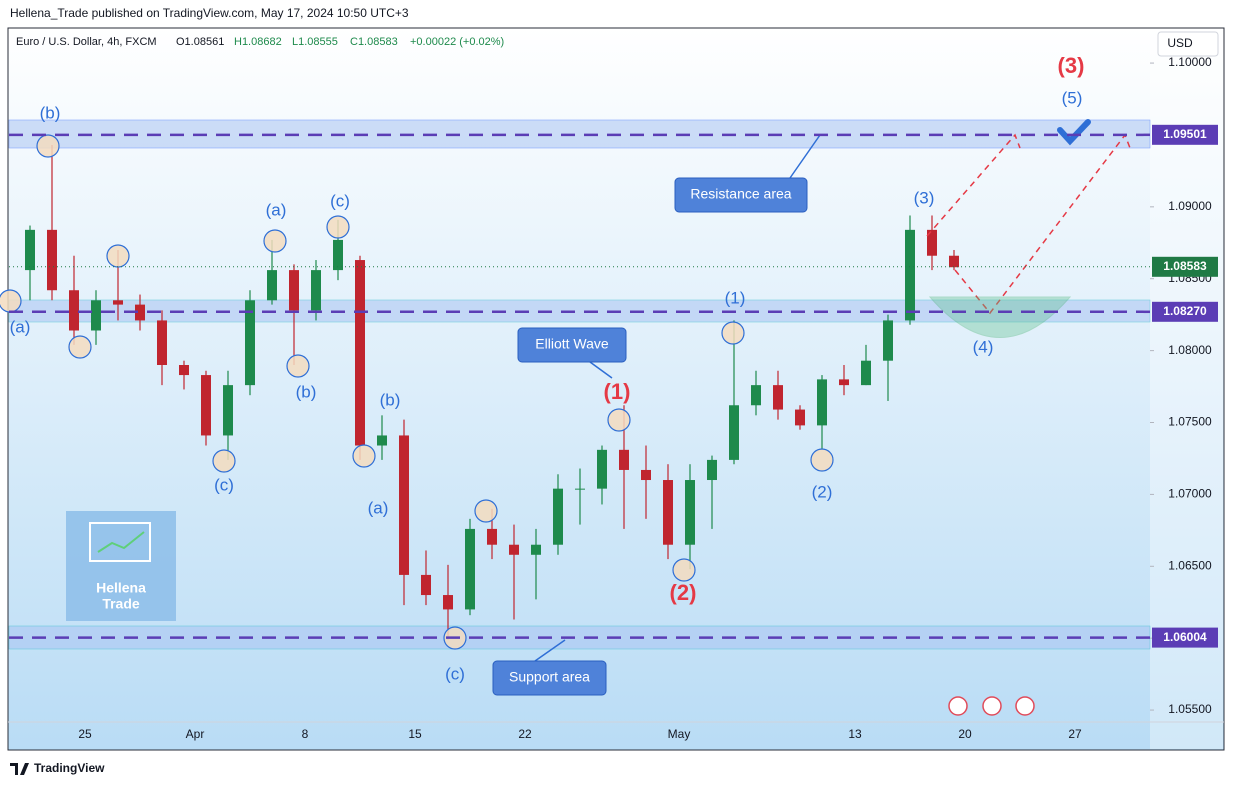 The height and width of the screenshot is (791, 1233). What do you see at coordinates (374, 42) in the screenshot?
I see `ohlc-value: C1.08583` at bounding box center [374, 42].